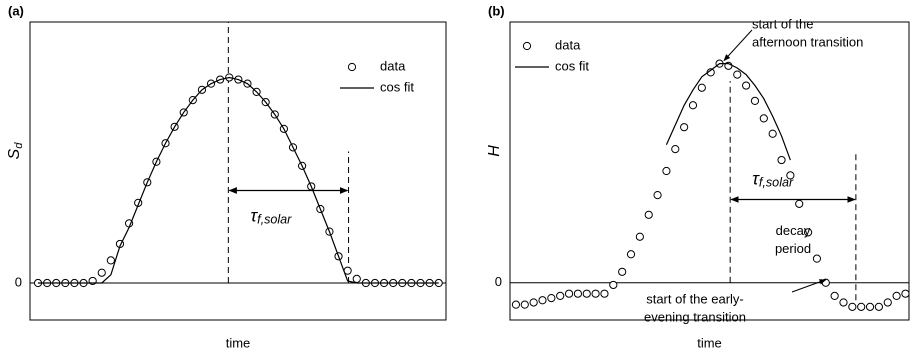 The image size is (911, 356). What do you see at coordinates (19, 145) in the screenshot?
I see `label-sub: d` at bounding box center [19, 145].